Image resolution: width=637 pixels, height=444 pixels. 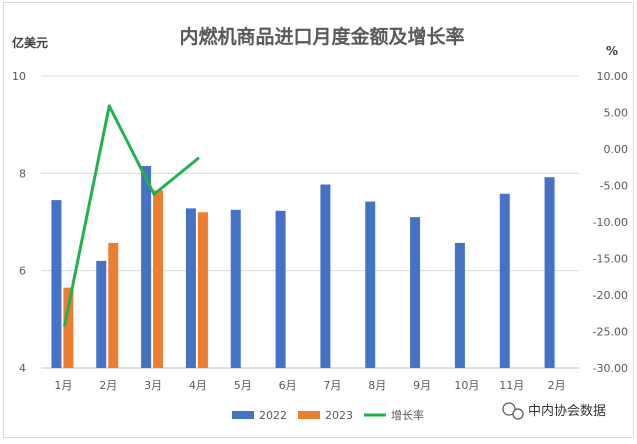 I want to click on category-label: 5月, so click(x=243, y=385).